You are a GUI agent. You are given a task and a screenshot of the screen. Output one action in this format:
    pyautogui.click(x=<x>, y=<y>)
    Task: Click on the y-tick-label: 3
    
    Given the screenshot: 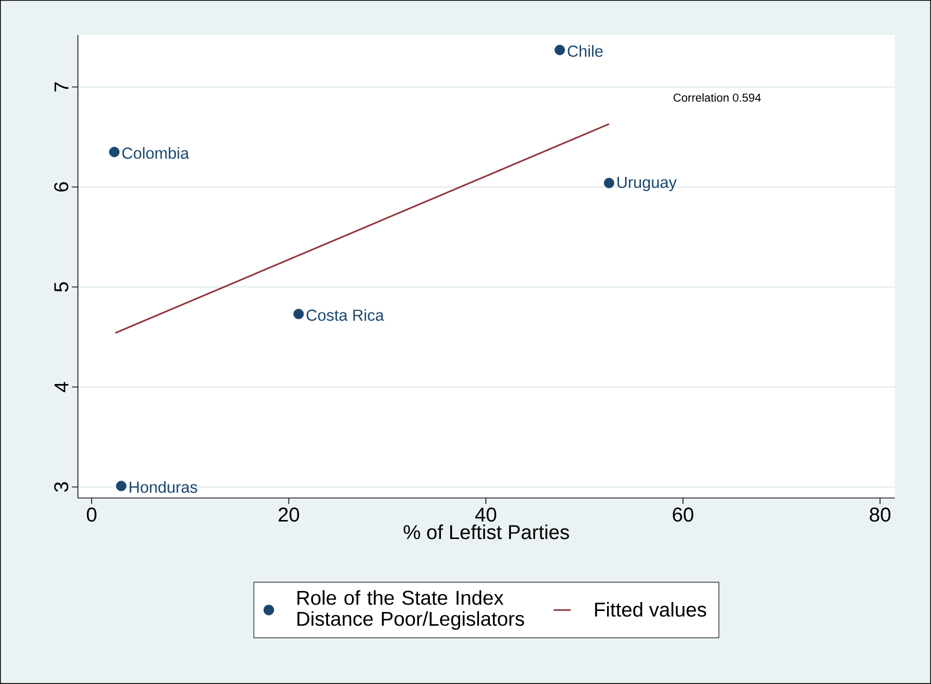 What is the action you would take?
    pyautogui.click(x=61, y=487)
    